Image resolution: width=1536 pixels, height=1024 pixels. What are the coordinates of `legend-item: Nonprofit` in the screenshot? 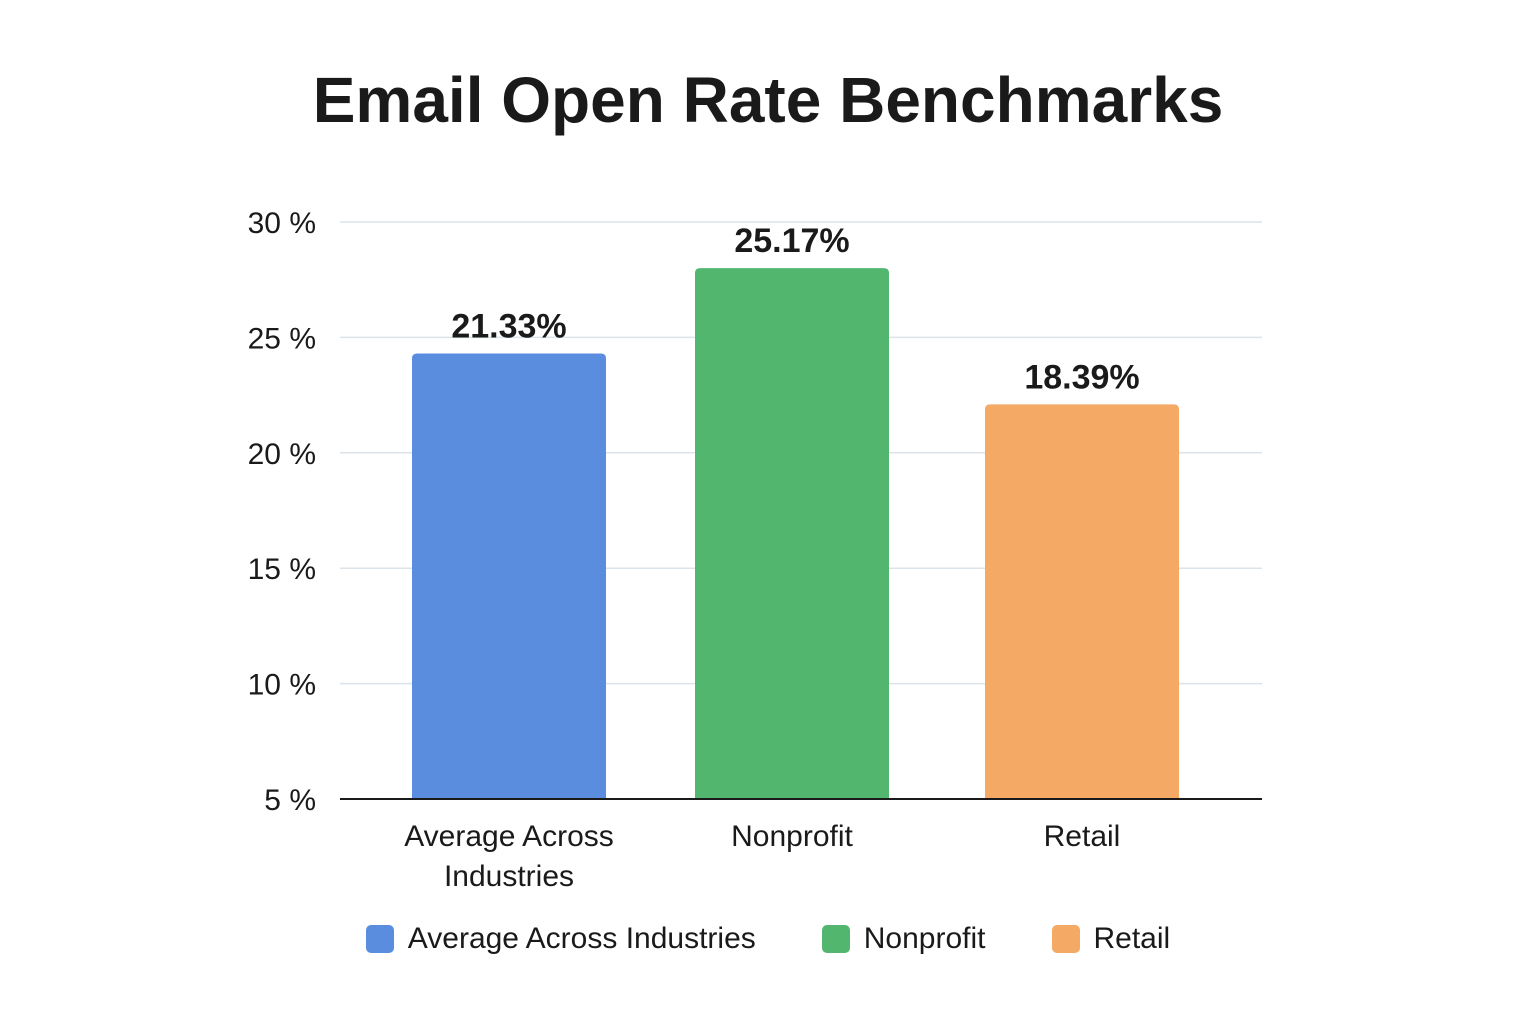 It's located at (903, 939).